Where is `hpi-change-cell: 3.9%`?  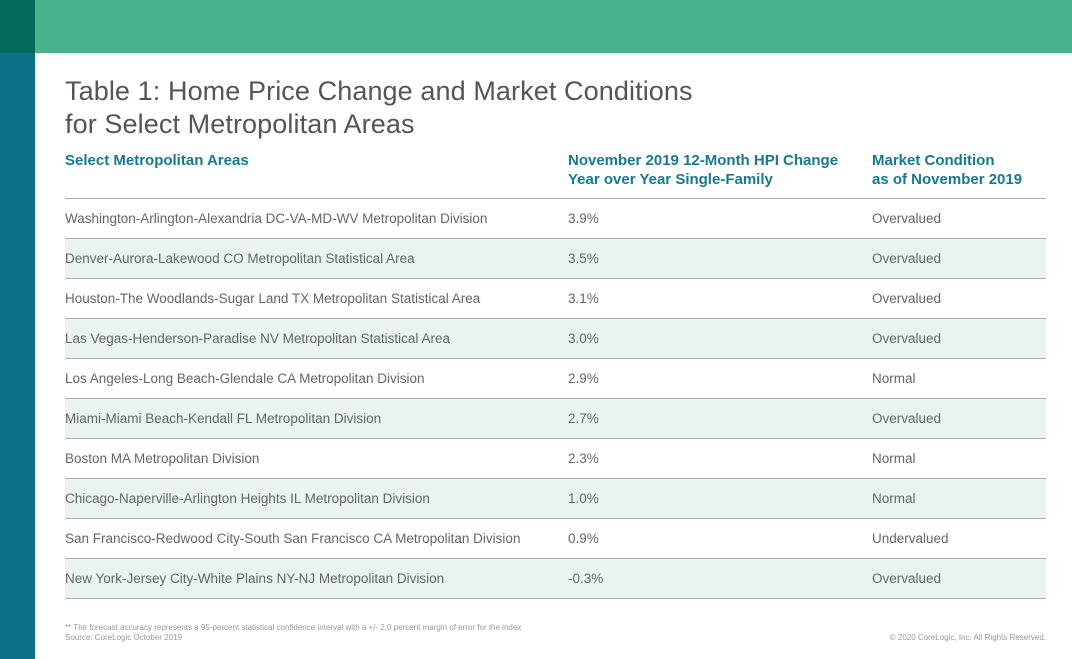 hpi-change-cell: 3.9% is located at coordinates (583, 218).